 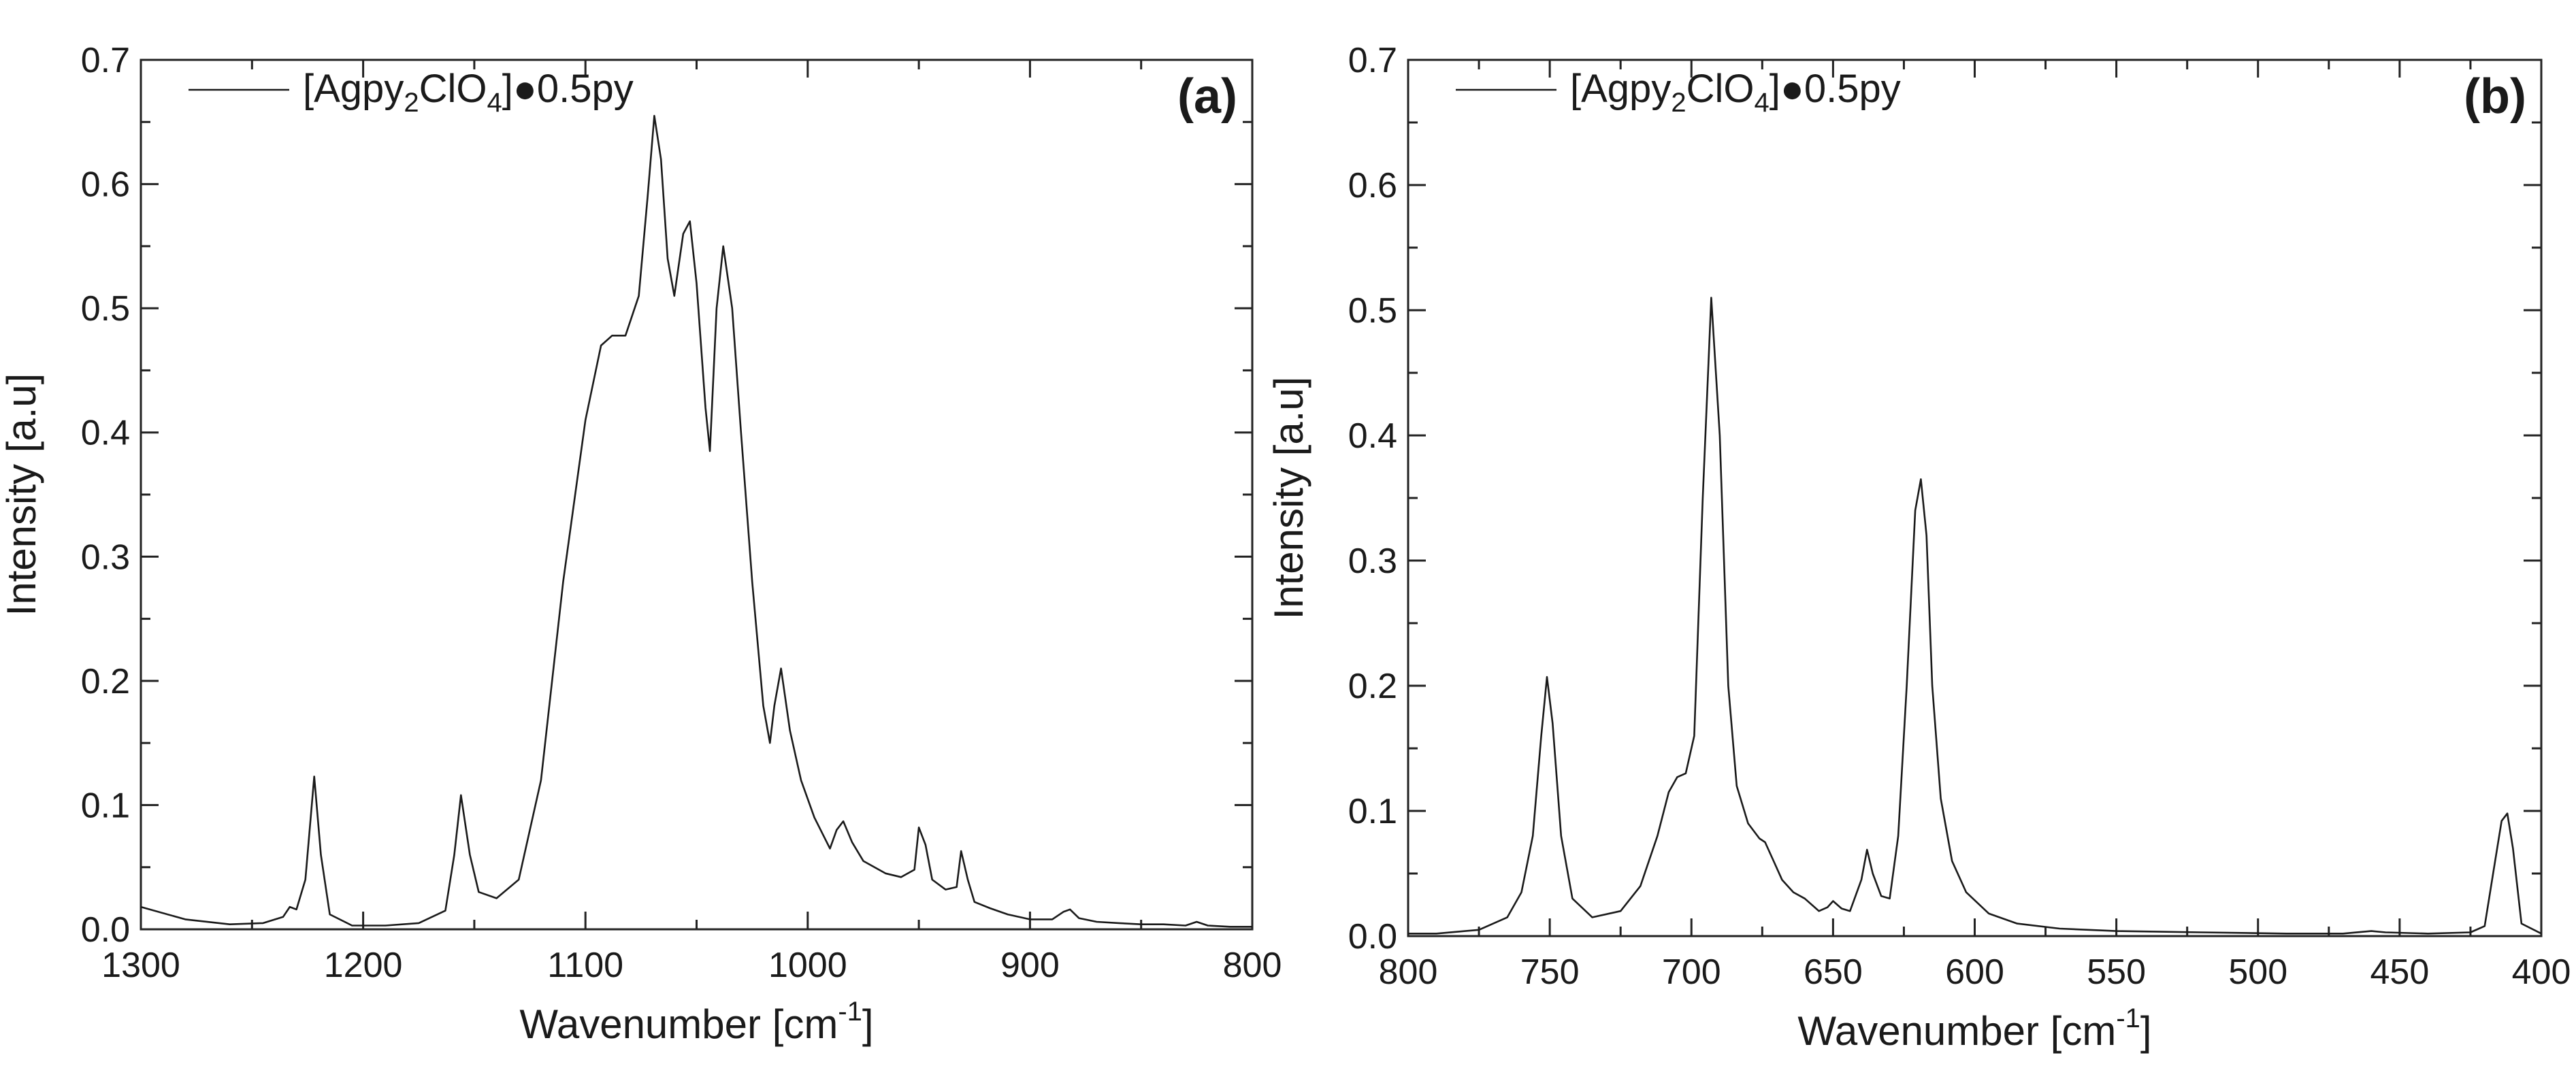 What do you see at coordinates (140, 965) in the screenshot?
I see `x-tick-label: 1300` at bounding box center [140, 965].